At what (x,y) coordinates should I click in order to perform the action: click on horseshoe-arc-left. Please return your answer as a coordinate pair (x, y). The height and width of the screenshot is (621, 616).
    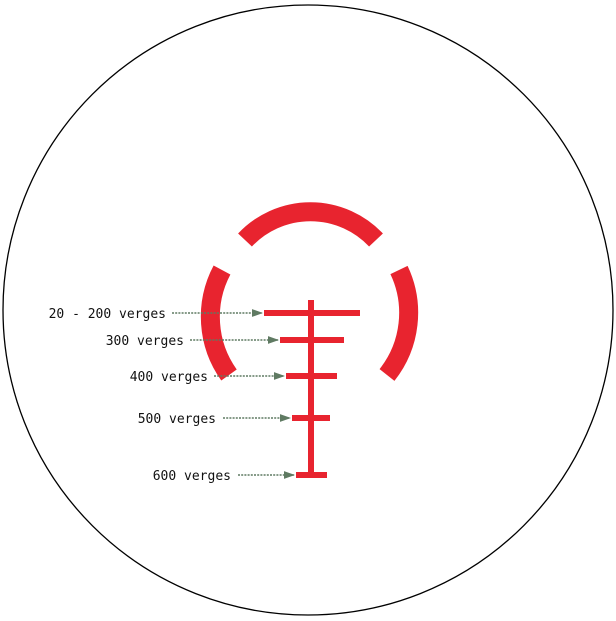
    Looking at the image, I should click on (218, 323).